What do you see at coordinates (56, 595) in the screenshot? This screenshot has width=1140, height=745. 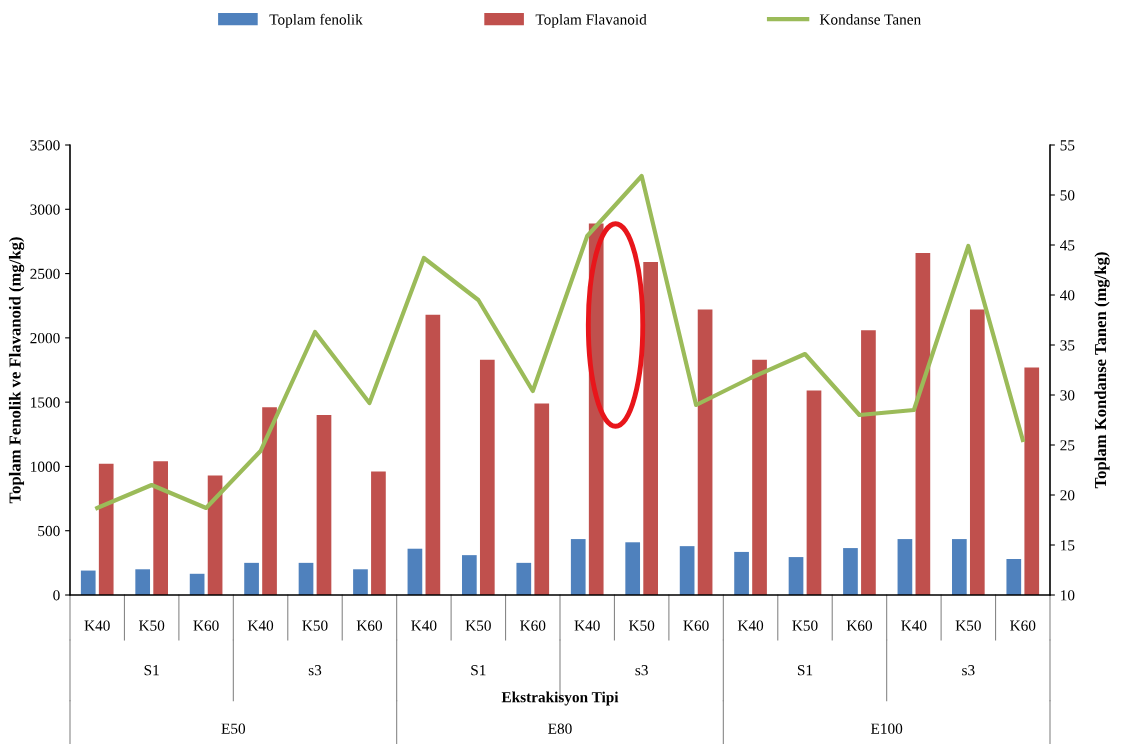 I see `y-tick-label: 0` at bounding box center [56, 595].